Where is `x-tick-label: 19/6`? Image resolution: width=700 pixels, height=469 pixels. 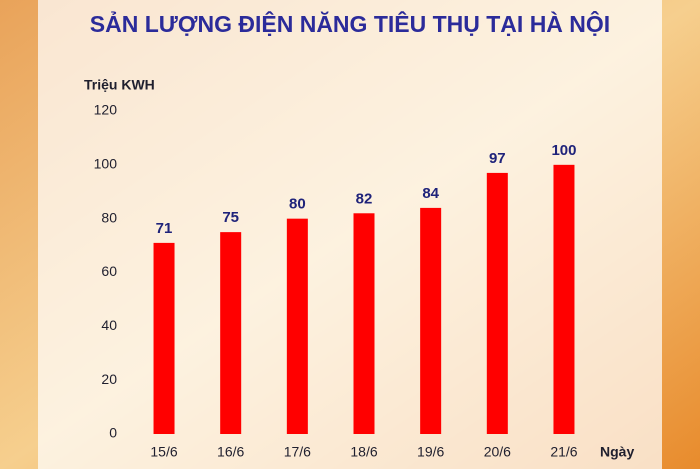 x-tick-label: 19/6 is located at coordinates (430, 452).